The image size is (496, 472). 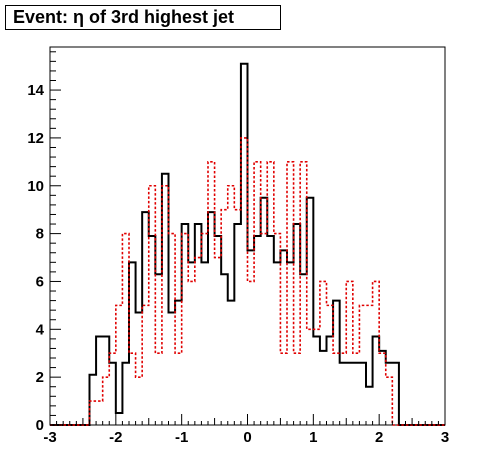 I want to click on y-tick-label: 2, so click(x=40, y=377).